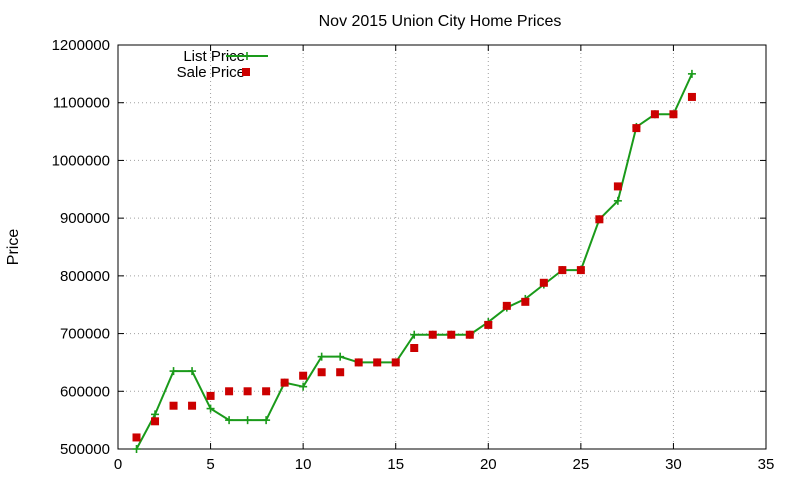  Describe the element at coordinates (81, 45) in the screenshot. I see `y-tick-label: 1200000` at that location.